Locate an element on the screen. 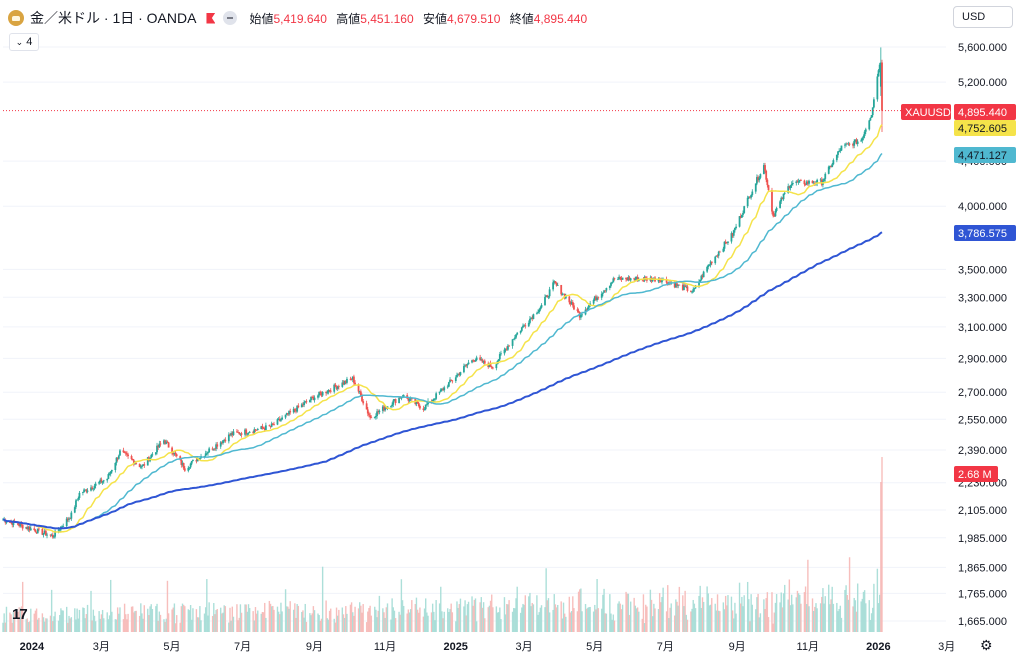  symbol-title: 金／米ドル · 1日 · OANDA is located at coordinates (113, 18).